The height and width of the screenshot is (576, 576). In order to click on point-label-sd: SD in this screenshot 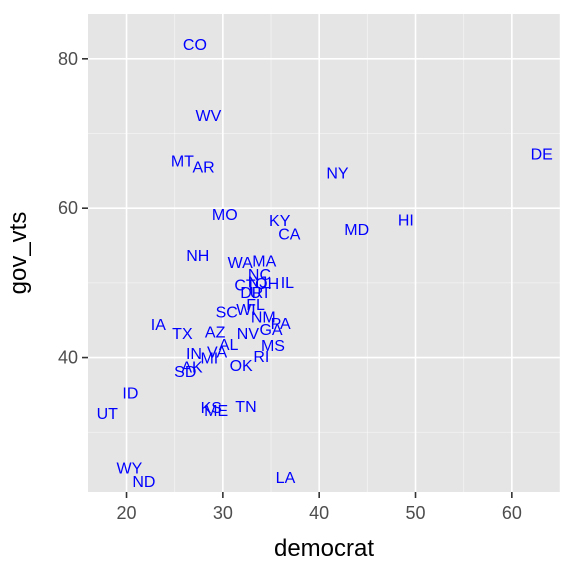, I will do `click(185, 372)`.